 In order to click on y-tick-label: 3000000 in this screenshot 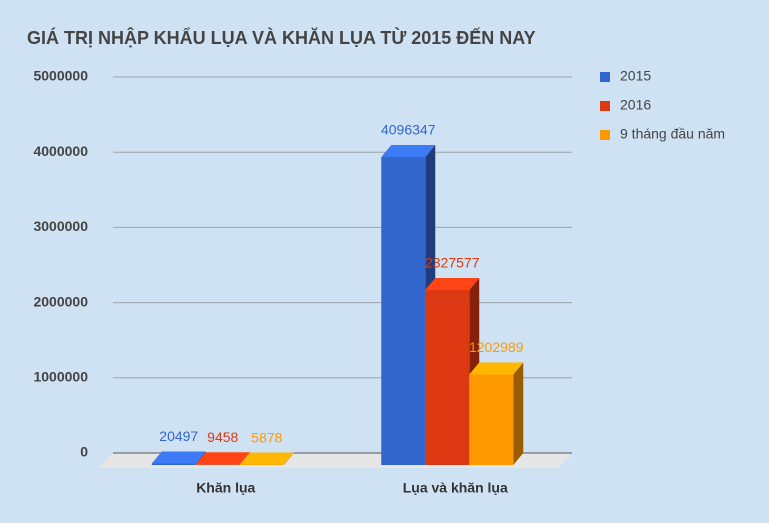, I will do `click(60, 226)`.